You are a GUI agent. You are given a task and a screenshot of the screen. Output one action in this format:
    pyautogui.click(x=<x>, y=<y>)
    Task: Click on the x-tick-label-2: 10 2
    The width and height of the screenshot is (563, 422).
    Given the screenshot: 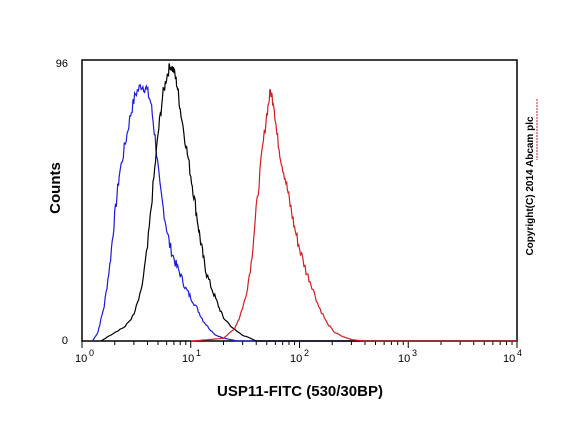 What is the action you would take?
    pyautogui.click(x=299, y=356)
    